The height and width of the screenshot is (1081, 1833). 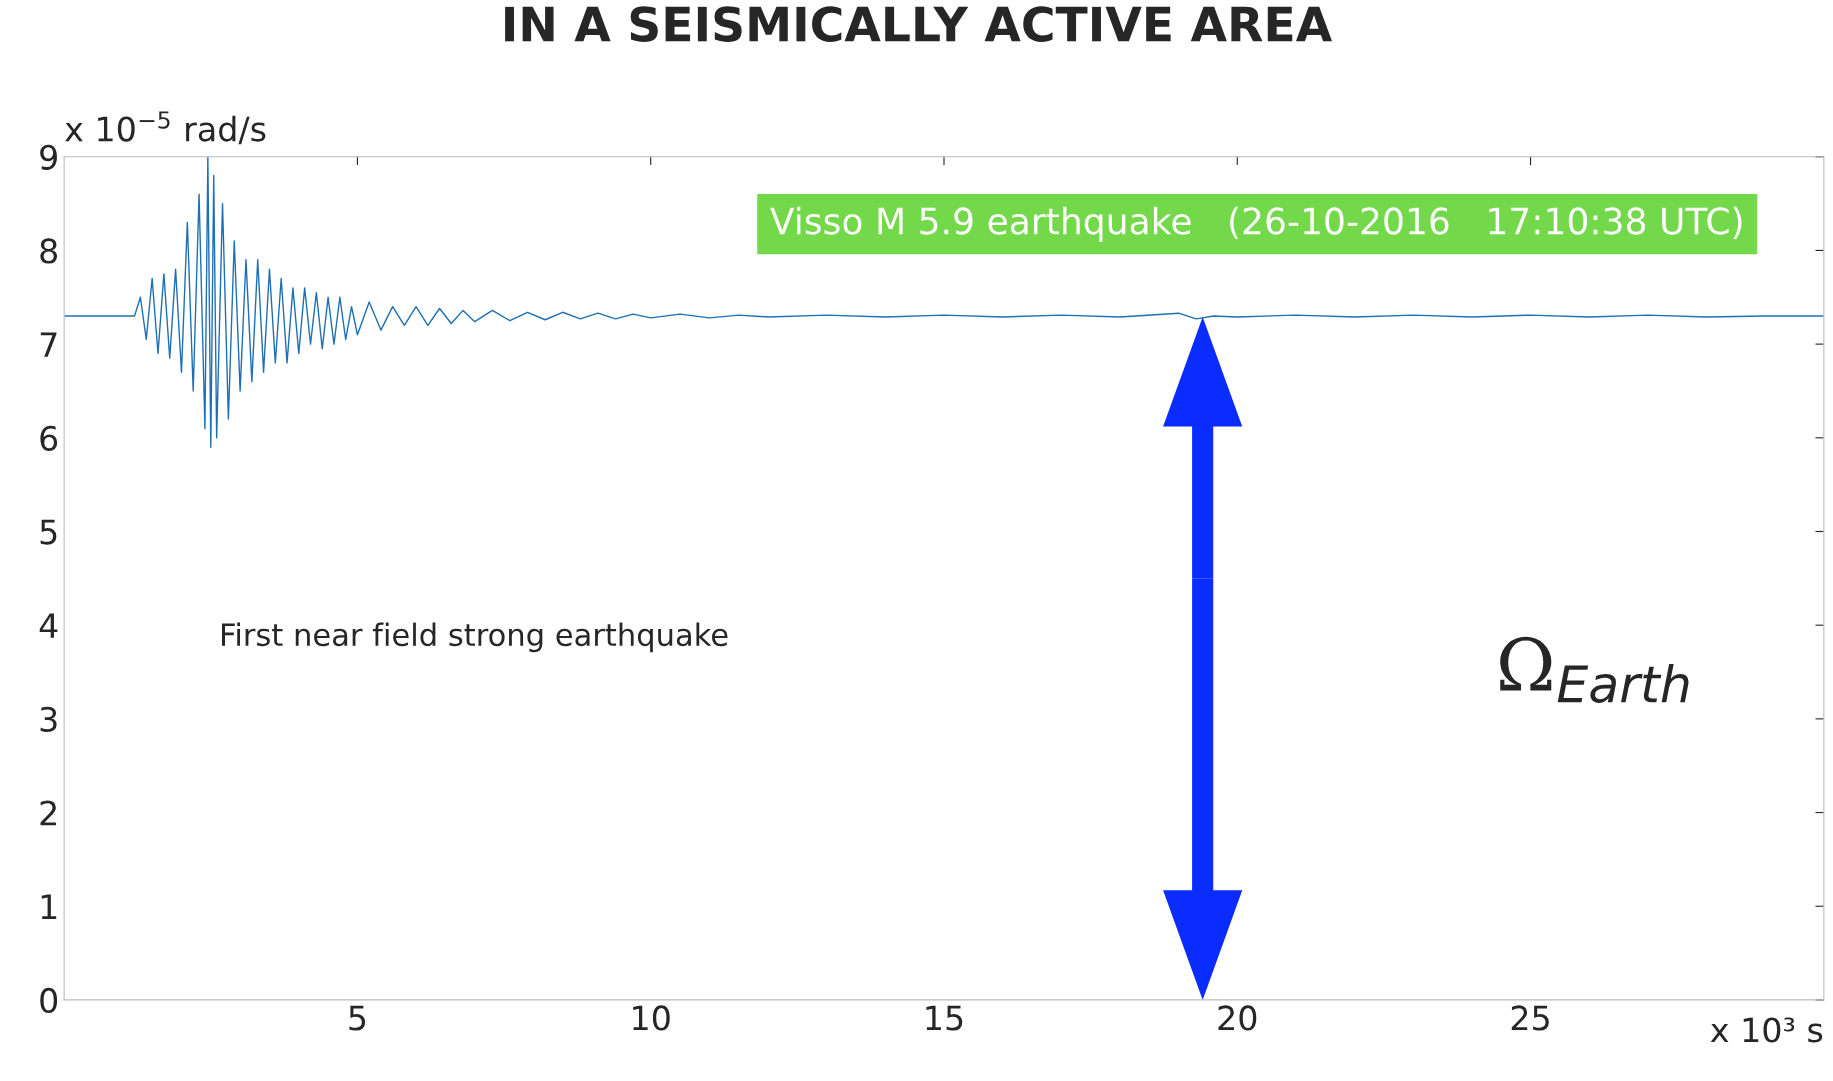 What do you see at coordinates (49, 251) in the screenshot?
I see `y-tick-label: 8` at bounding box center [49, 251].